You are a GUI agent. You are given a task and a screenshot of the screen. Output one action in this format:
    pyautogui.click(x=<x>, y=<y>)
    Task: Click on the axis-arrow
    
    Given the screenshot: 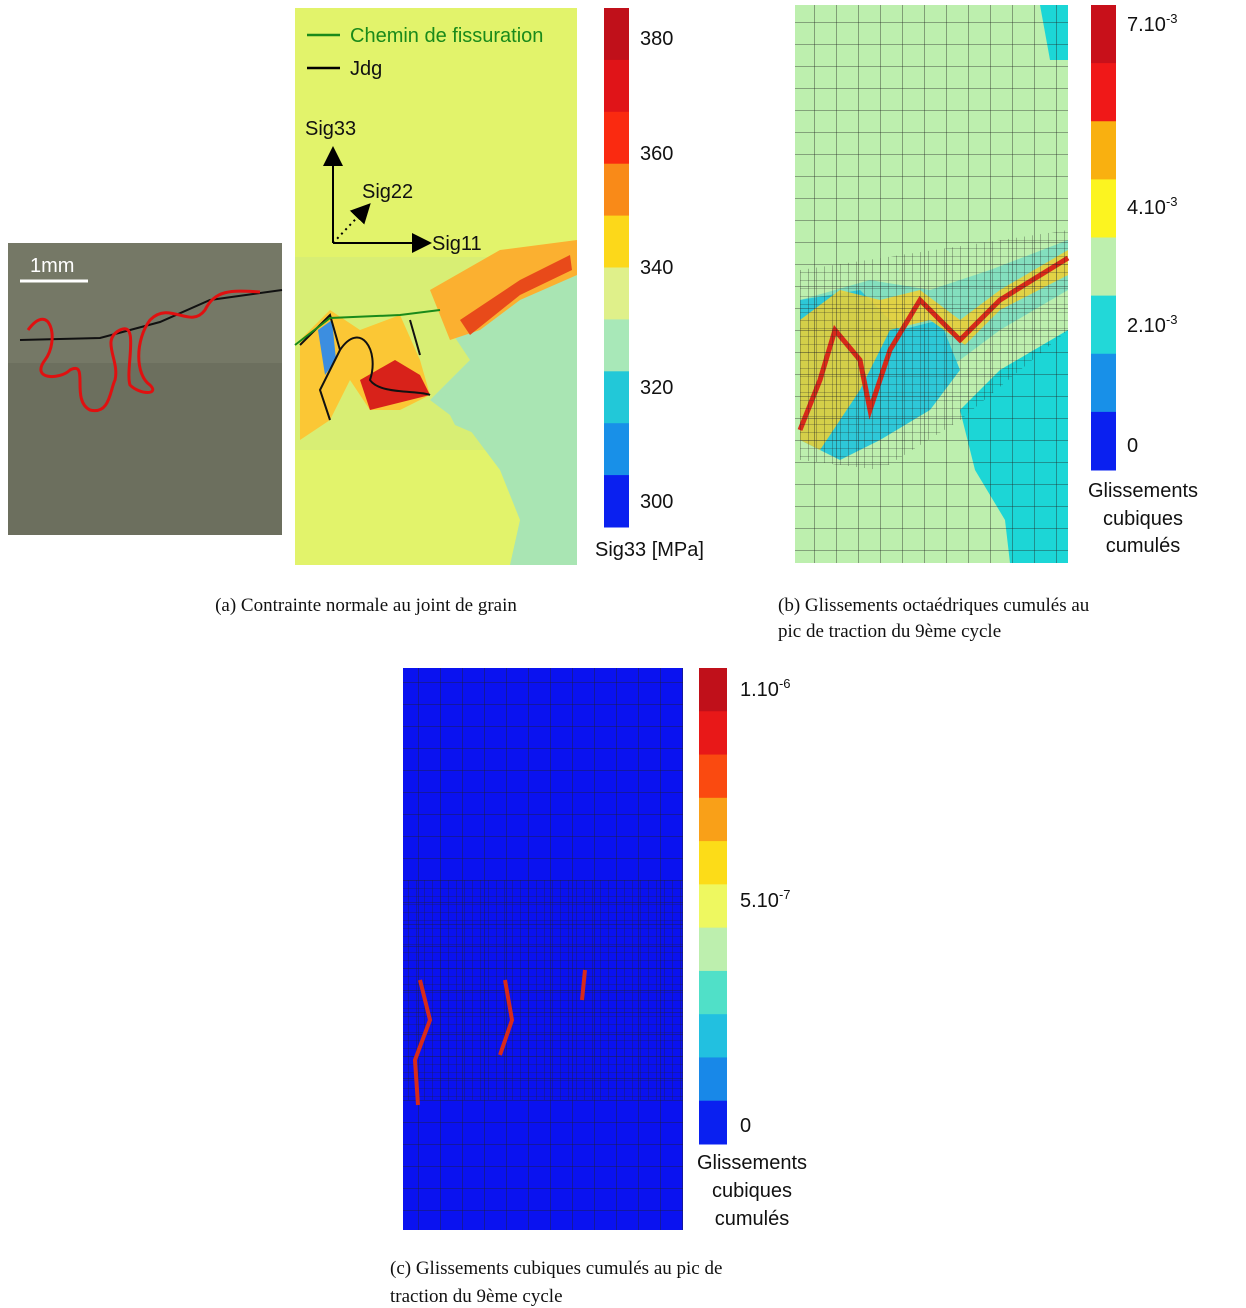 What is the action you would take?
    pyautogui.click(x=351, y=223)
    